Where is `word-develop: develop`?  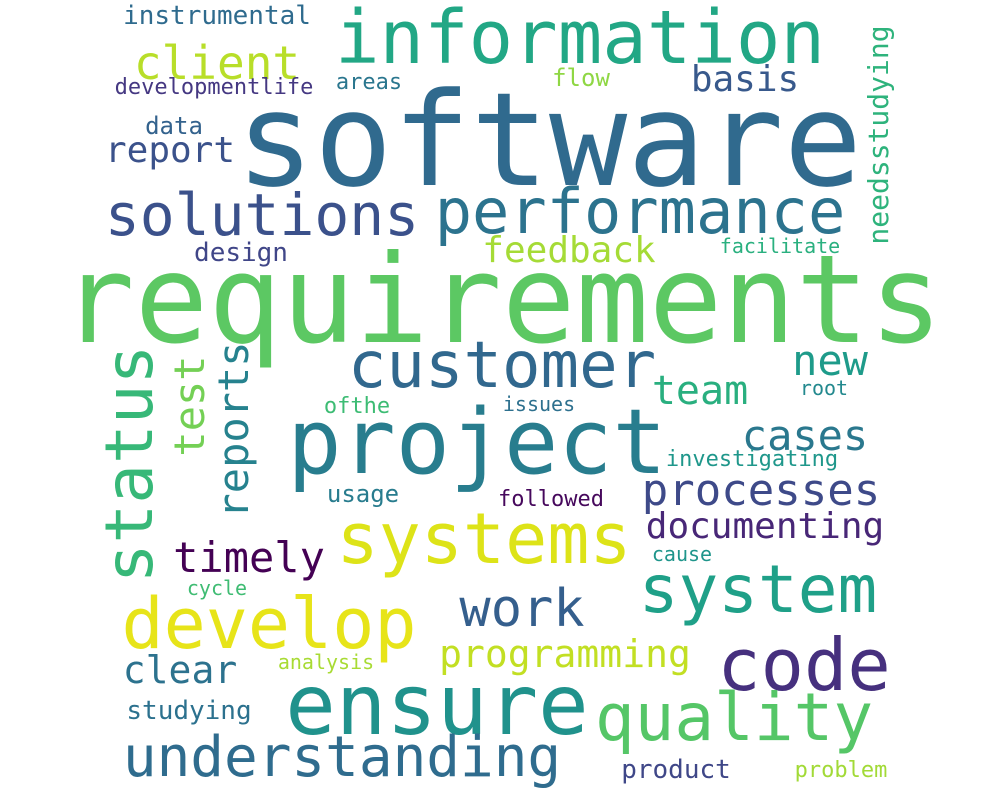
word-develop: develop is located at coordinates (269, 624).